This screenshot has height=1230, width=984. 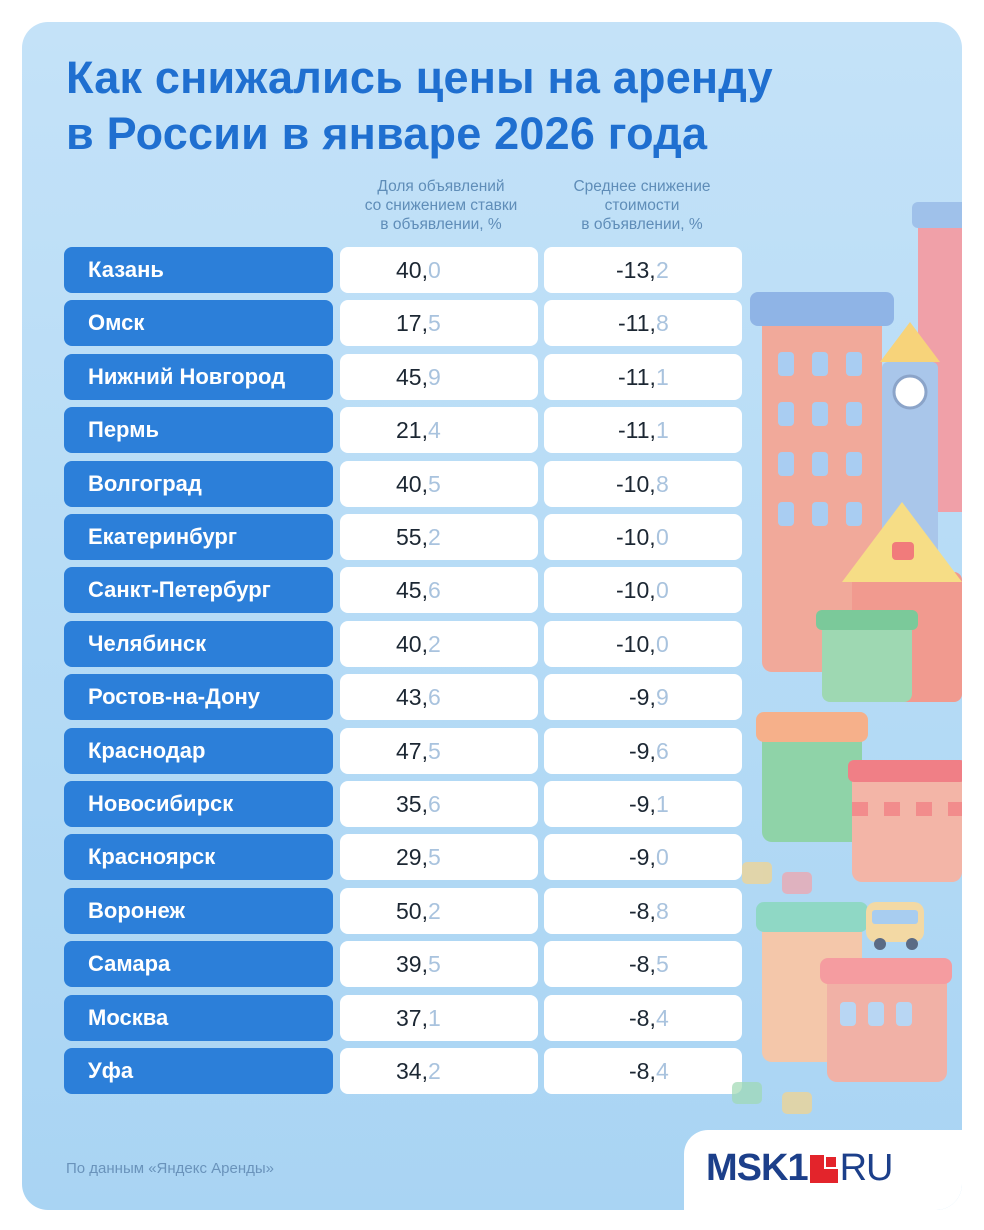 I want to click on share-decimal-part: 1, so click(x=434, y=1017).